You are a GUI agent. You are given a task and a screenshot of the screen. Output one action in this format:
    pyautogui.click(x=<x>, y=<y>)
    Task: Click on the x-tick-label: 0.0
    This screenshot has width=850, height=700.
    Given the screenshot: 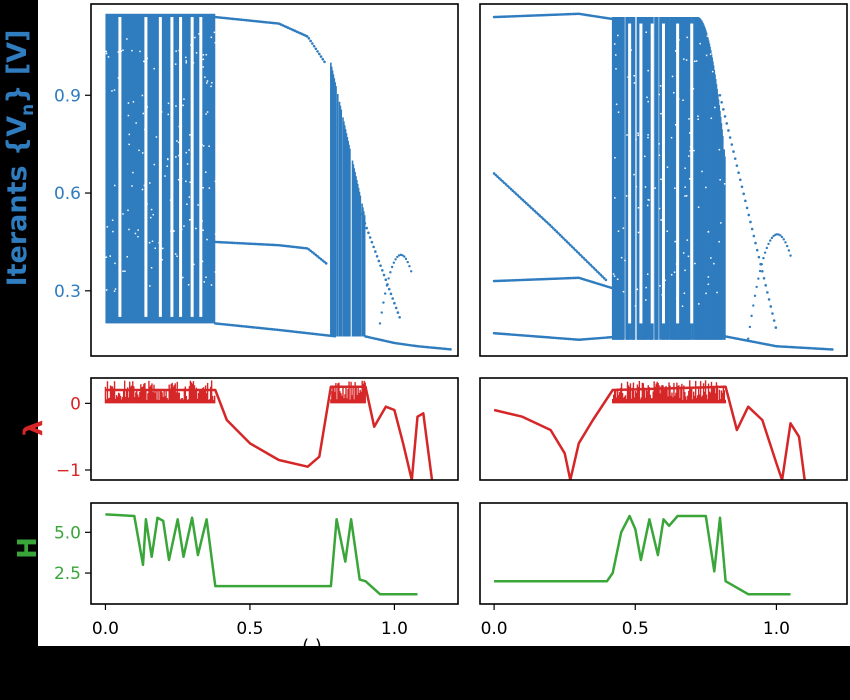 What is the action you would take?
    pyautogui.click(x=494, y=629)
    